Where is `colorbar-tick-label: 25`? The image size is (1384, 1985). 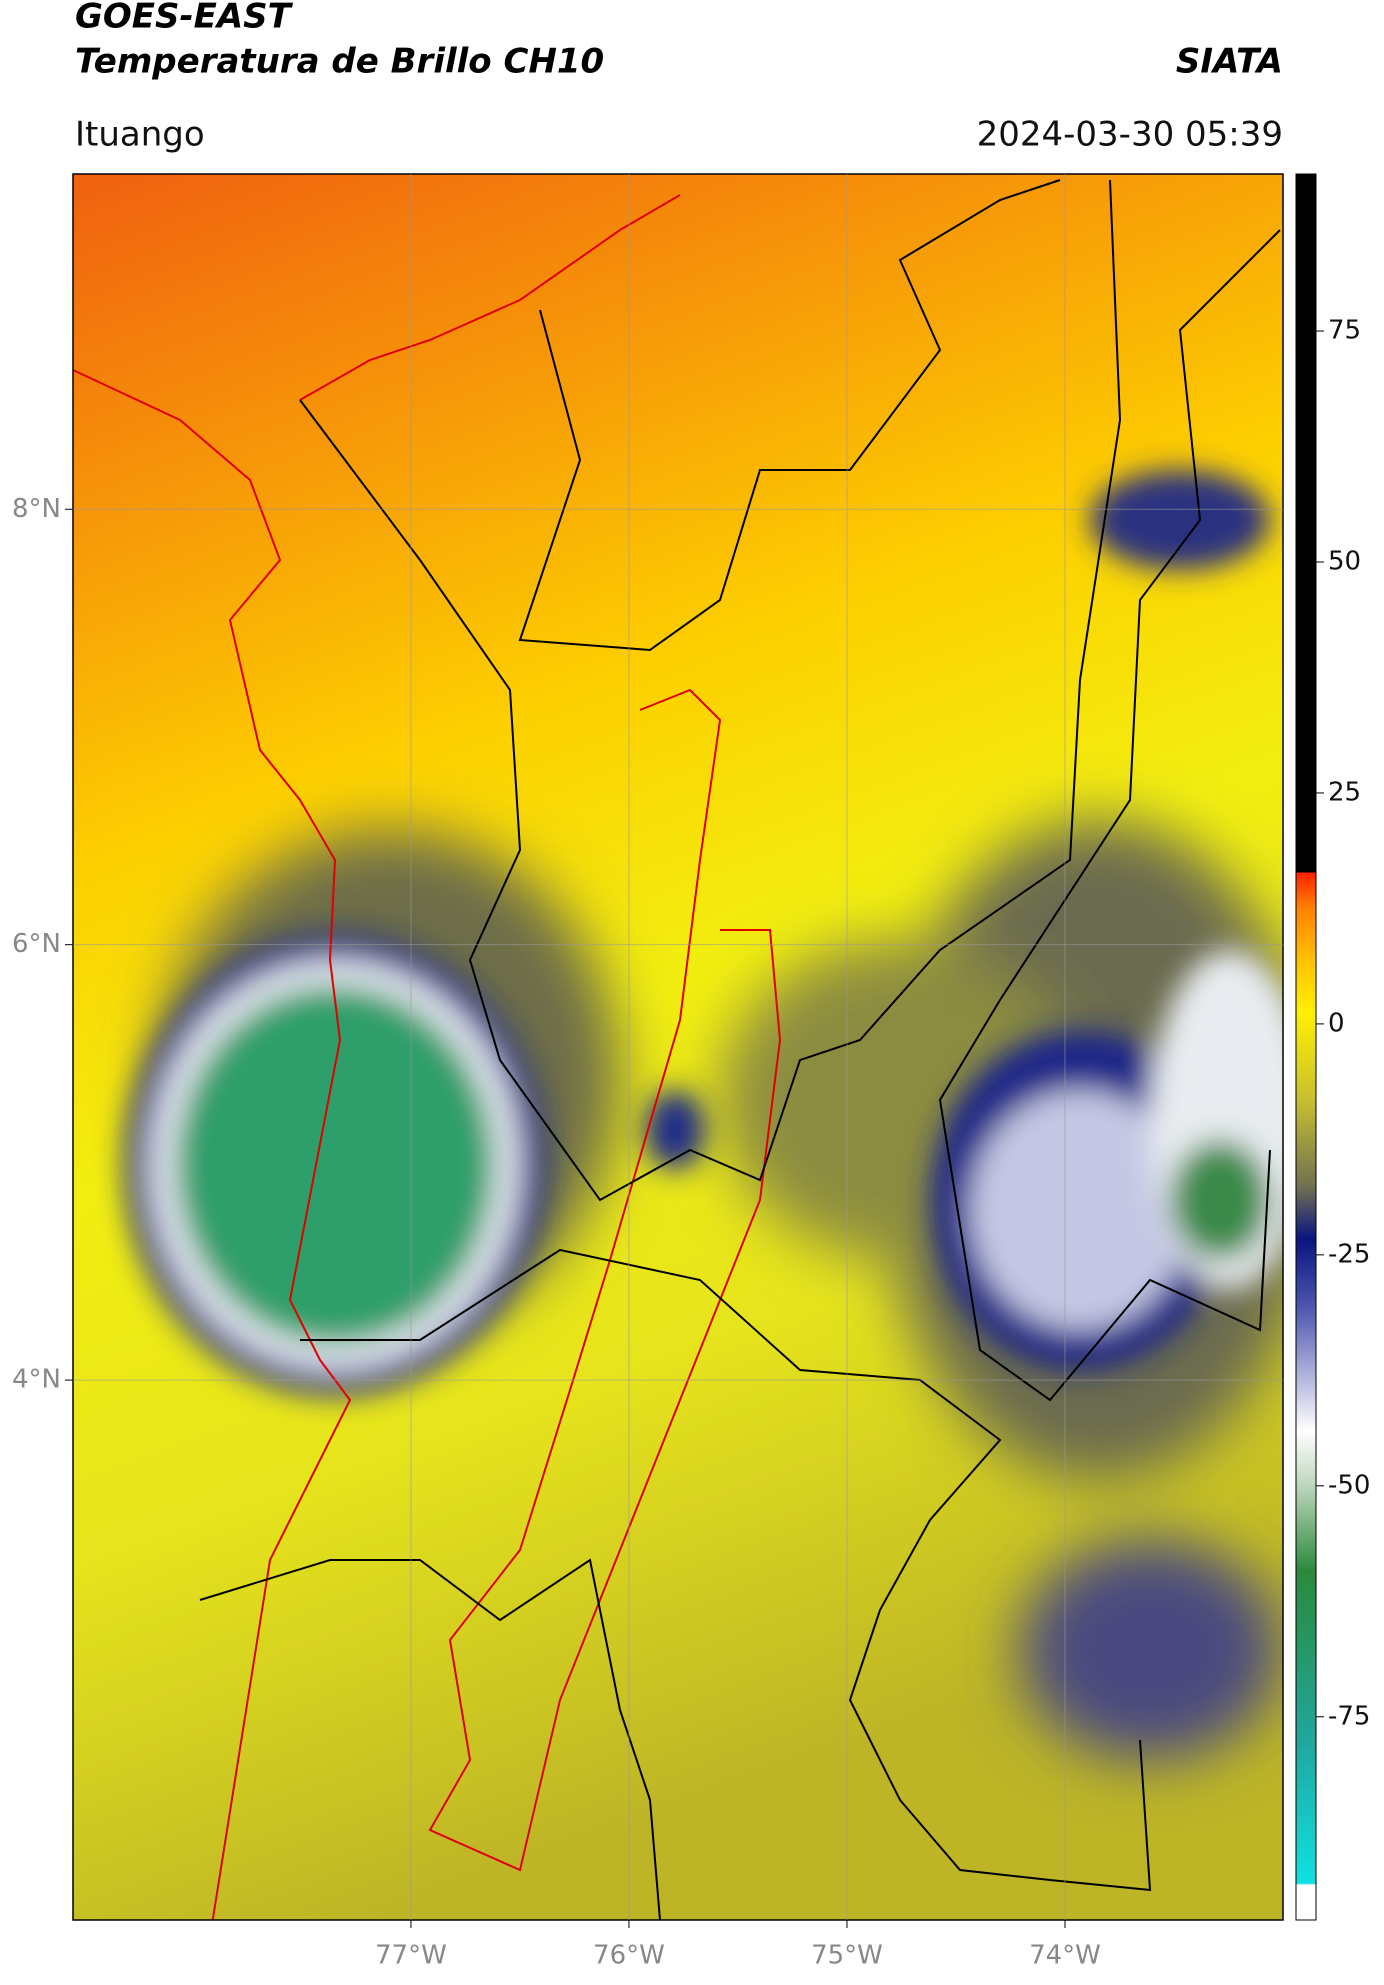 colorbar-tick-label: 25 is located at coordinates (1344, 792).